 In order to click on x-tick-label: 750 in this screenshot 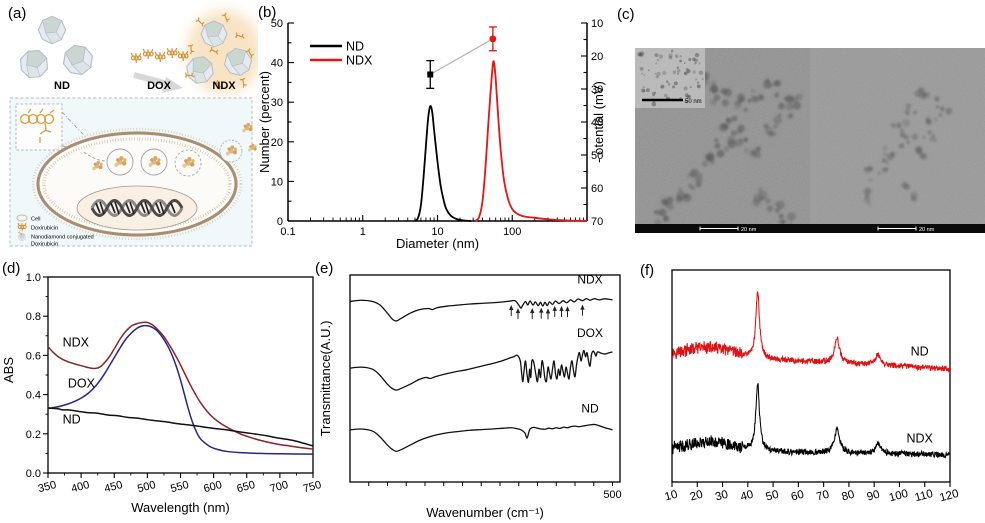, I will do `click(312, 487)`.